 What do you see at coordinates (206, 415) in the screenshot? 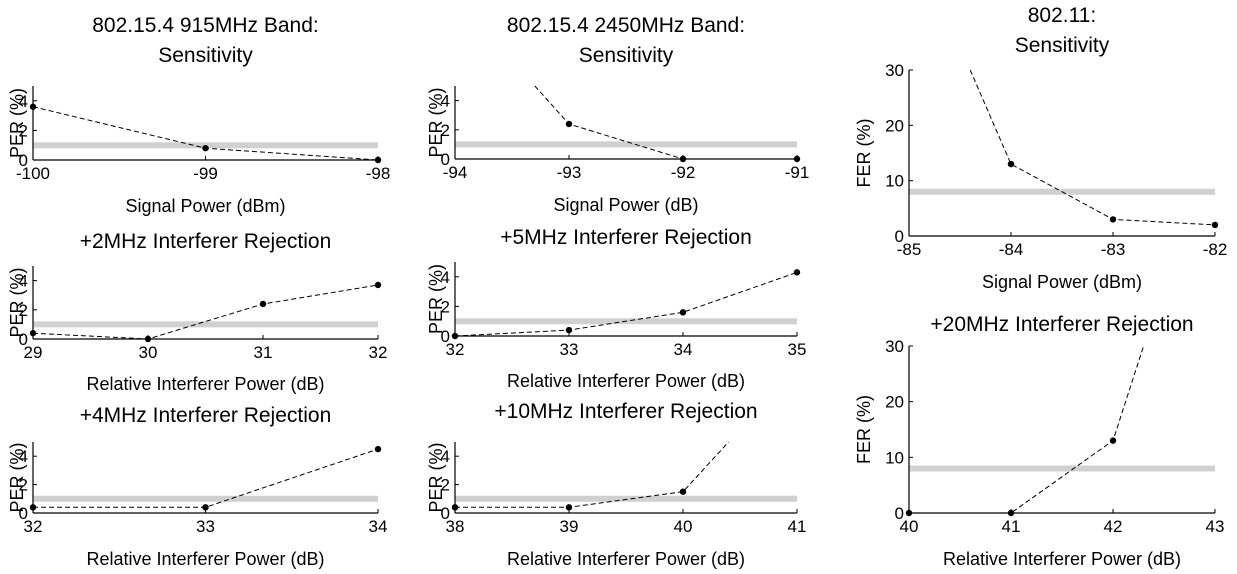
I see `chart-title: +4MHz Interferer Rejection` at bounding box center [206, 415].